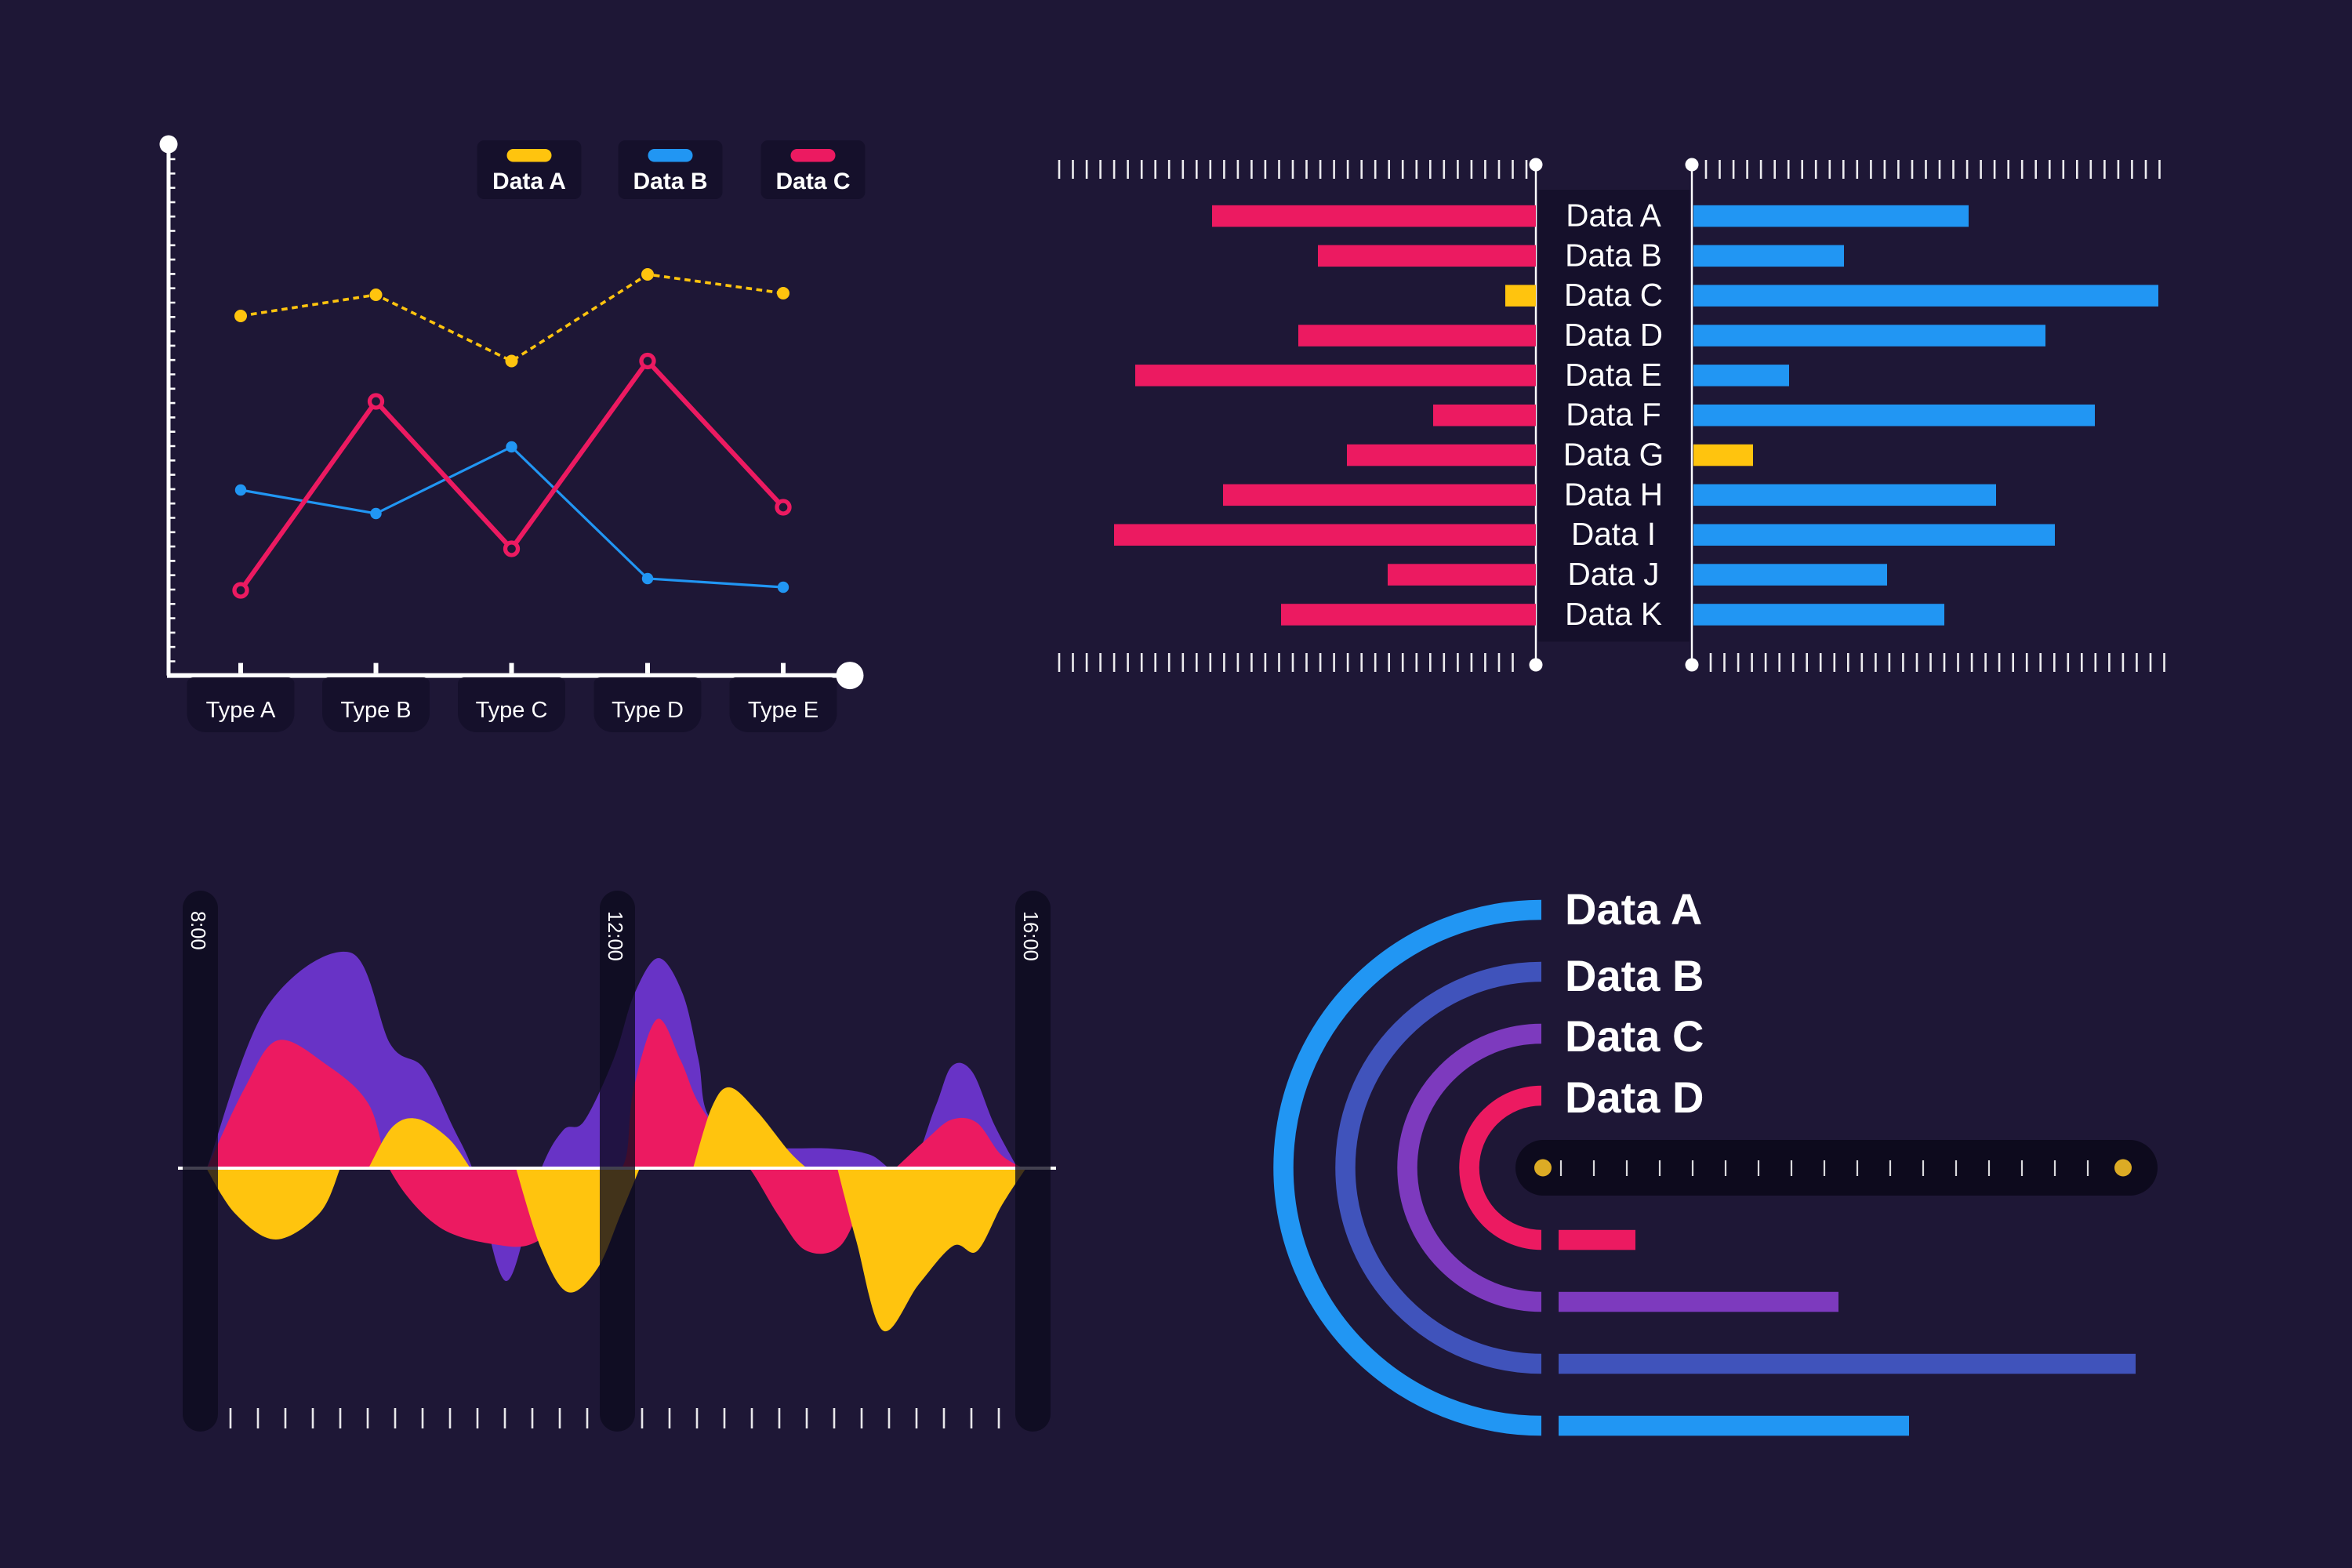  What do you see at coordinates (1613, 375) in the screenshot?
I see `svg-text: Data E` at bounding box center [1613, 375].